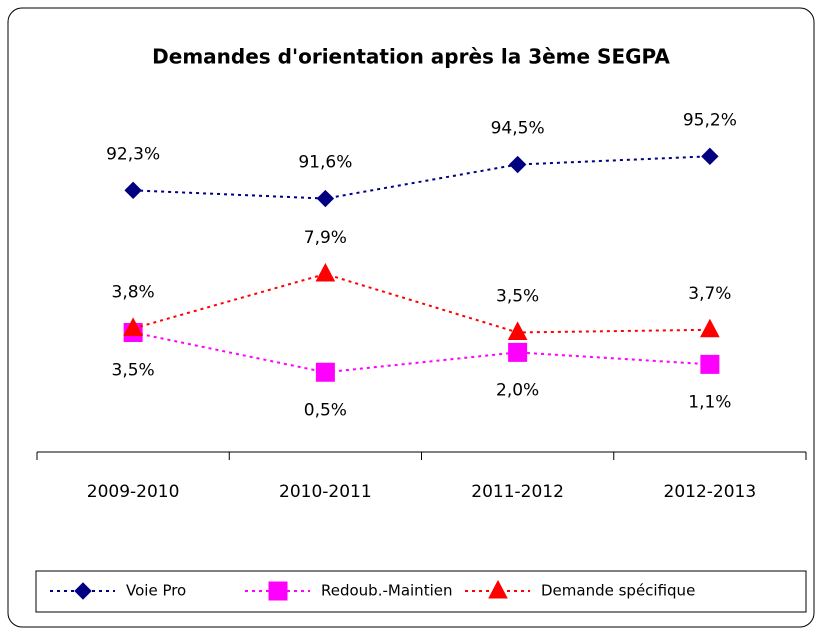 This screenshot has width=822, height=635. I want to click on data-label: 1,1%, so click(709, 402).